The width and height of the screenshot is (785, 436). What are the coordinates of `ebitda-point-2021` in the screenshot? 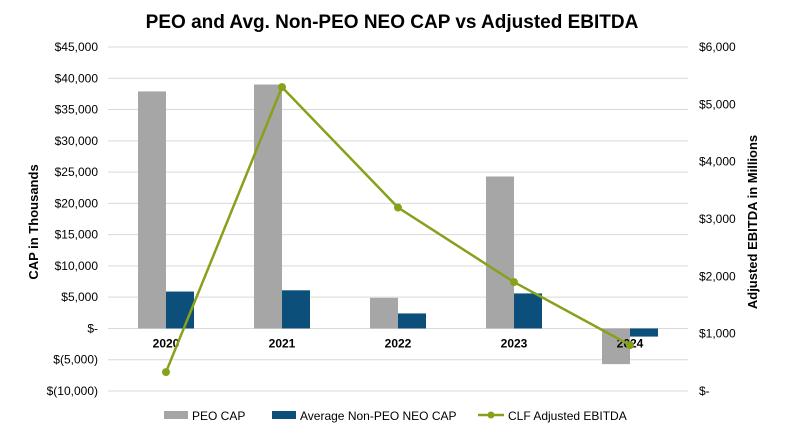 It's located at (282, 87).